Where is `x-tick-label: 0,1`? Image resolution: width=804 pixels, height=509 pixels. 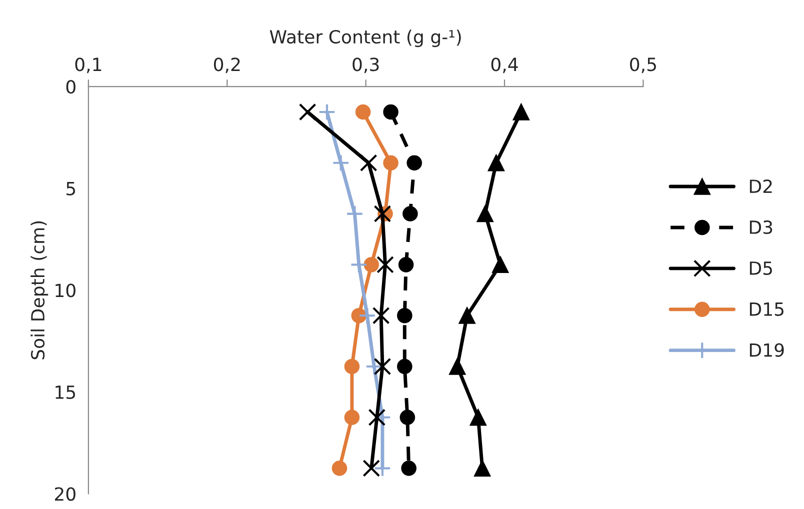 x-tick-label: 0,1 is located at coordinates (88, 66).